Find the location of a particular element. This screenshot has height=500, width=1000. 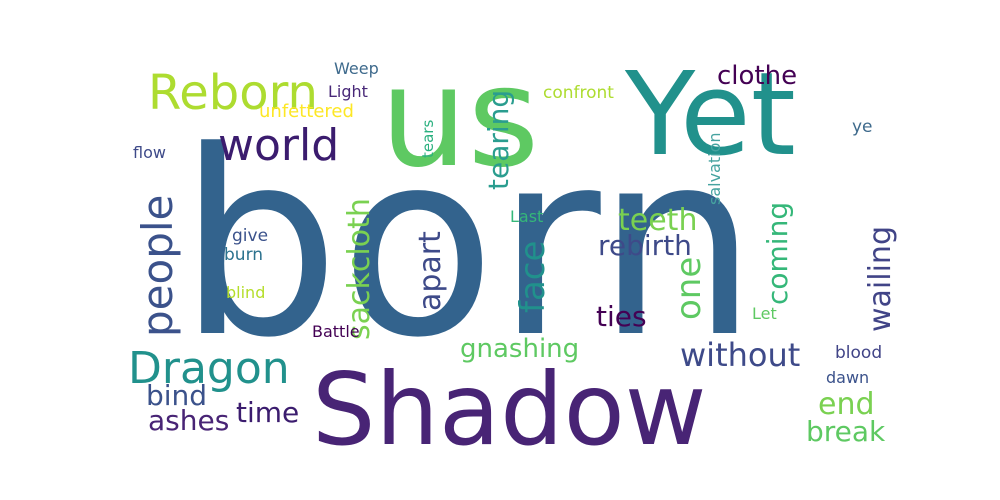

cloud-word: burn is located at coordinates (243, 255).